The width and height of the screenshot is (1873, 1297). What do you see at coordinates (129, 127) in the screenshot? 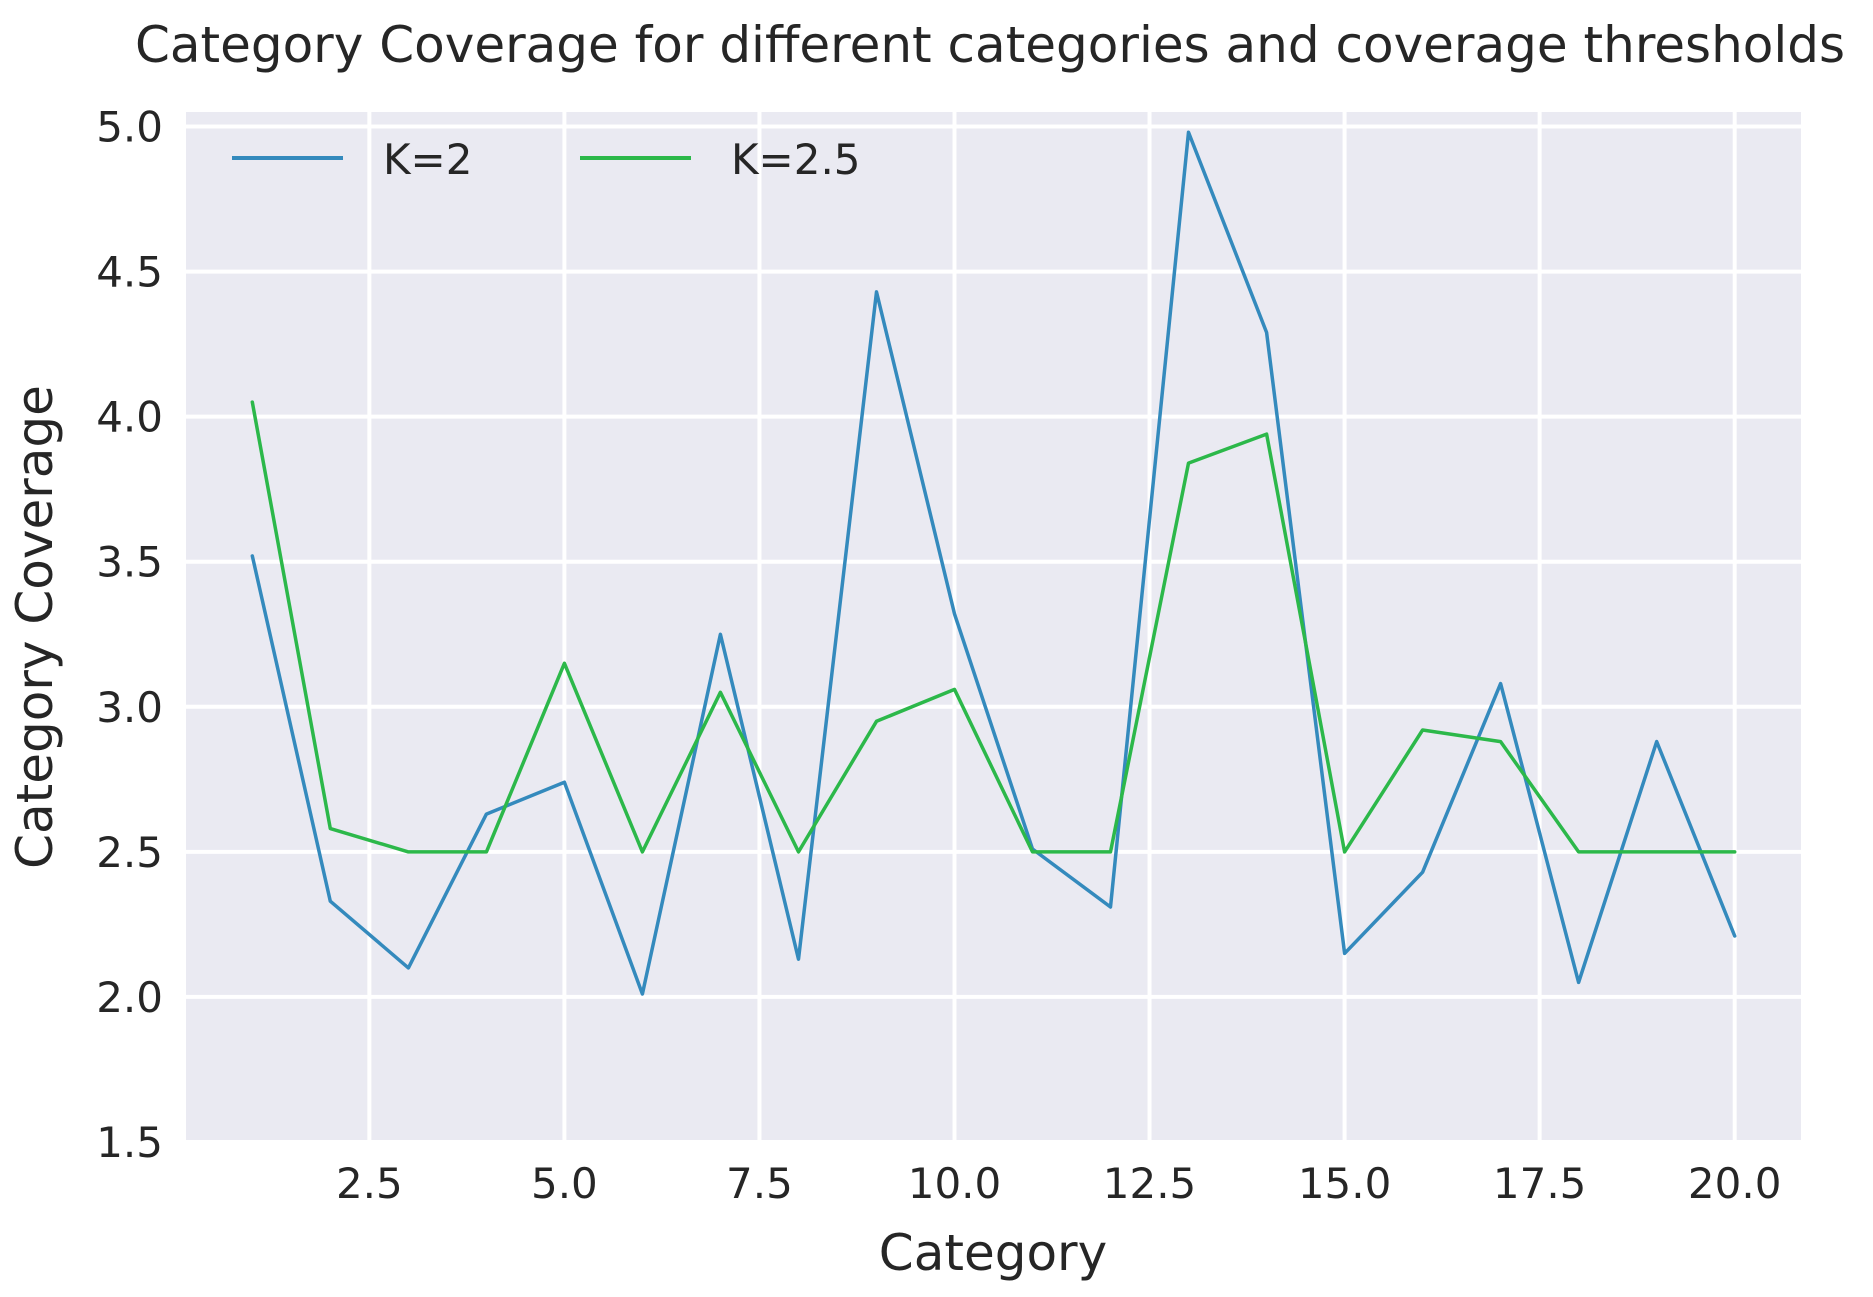
I see `y-tick-label: 5.0` at bounding box center [129, 127].